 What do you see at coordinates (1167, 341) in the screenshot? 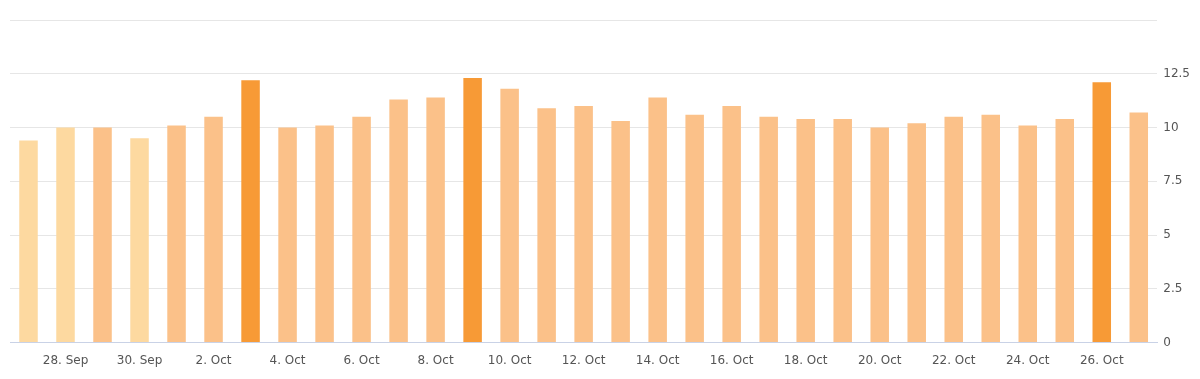
I see `y-tick-label: 0` at bounding box center [1167, 341].